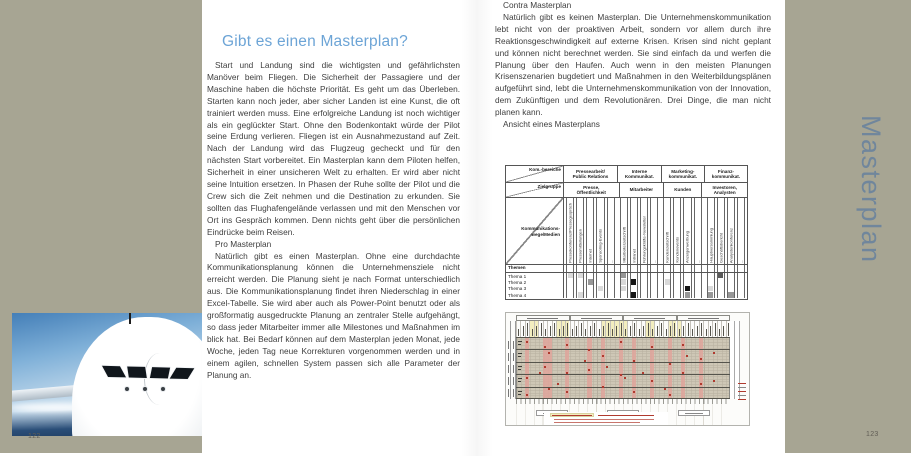 This screenshot has height=456, width=911. Describe the element at coordinates (871, 189) in the screenshot. I see `chapter-title-vertical: Masterplan` at that location.